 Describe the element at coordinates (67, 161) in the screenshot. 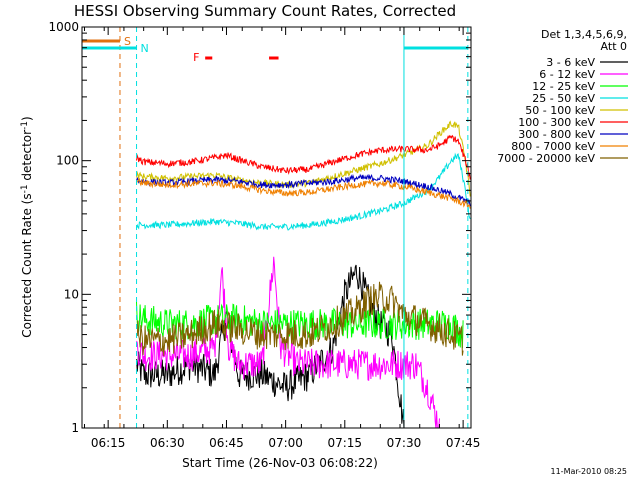

I see `y-tick-label-2: 100` at that location.